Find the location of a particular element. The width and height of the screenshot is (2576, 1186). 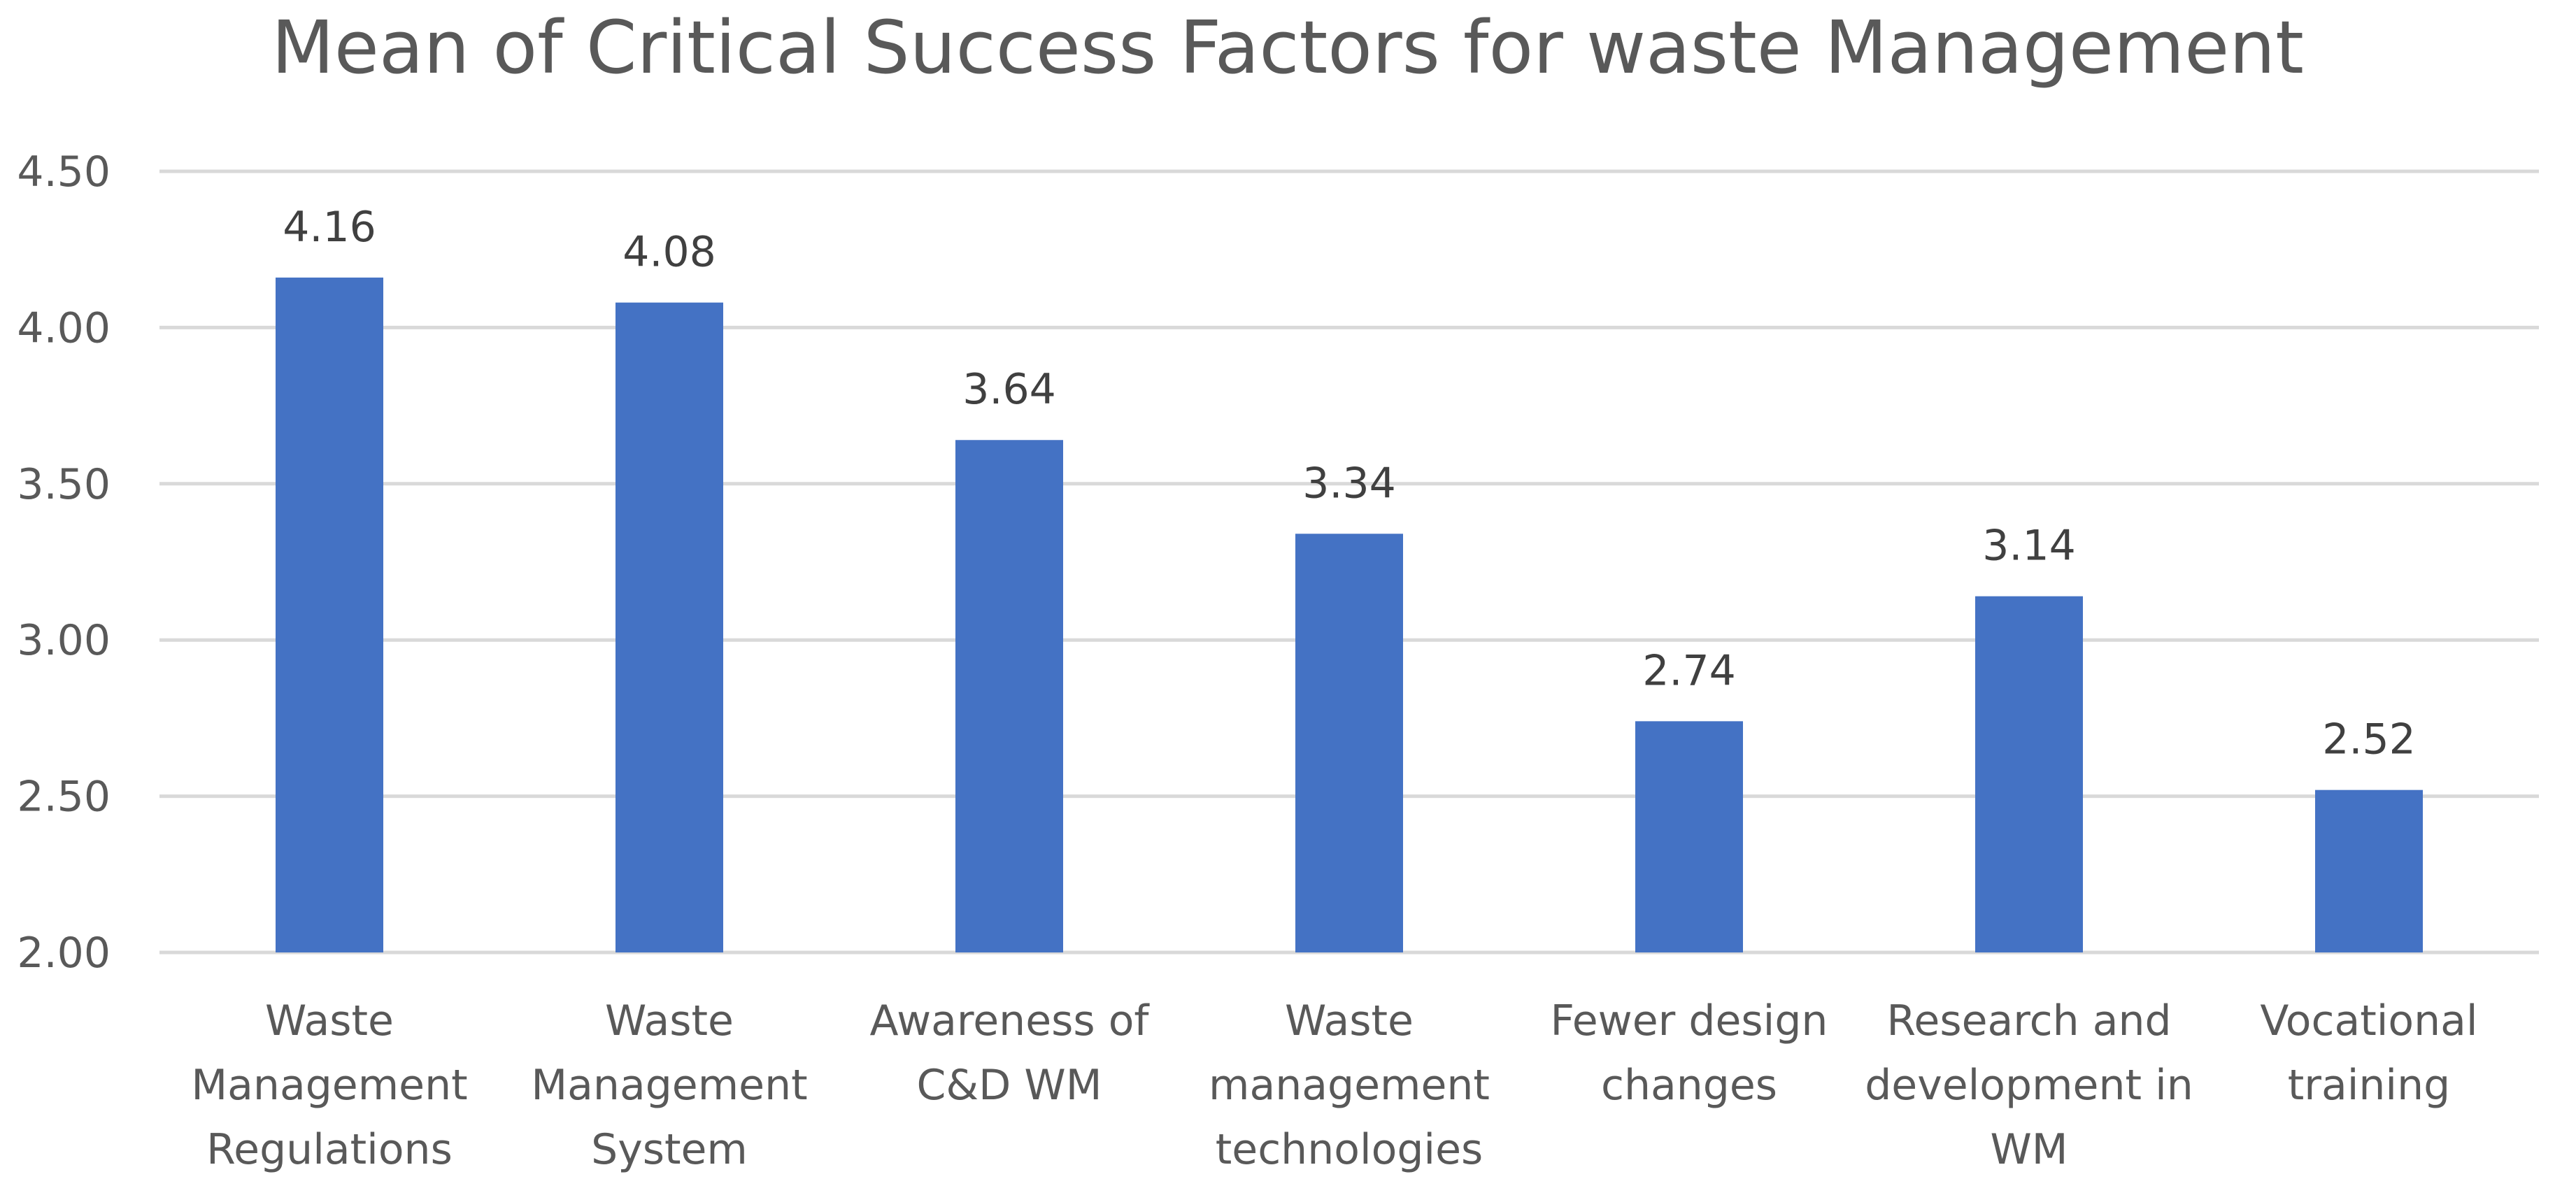

data-label: 3.14 is located at coordinates (2029, 546).